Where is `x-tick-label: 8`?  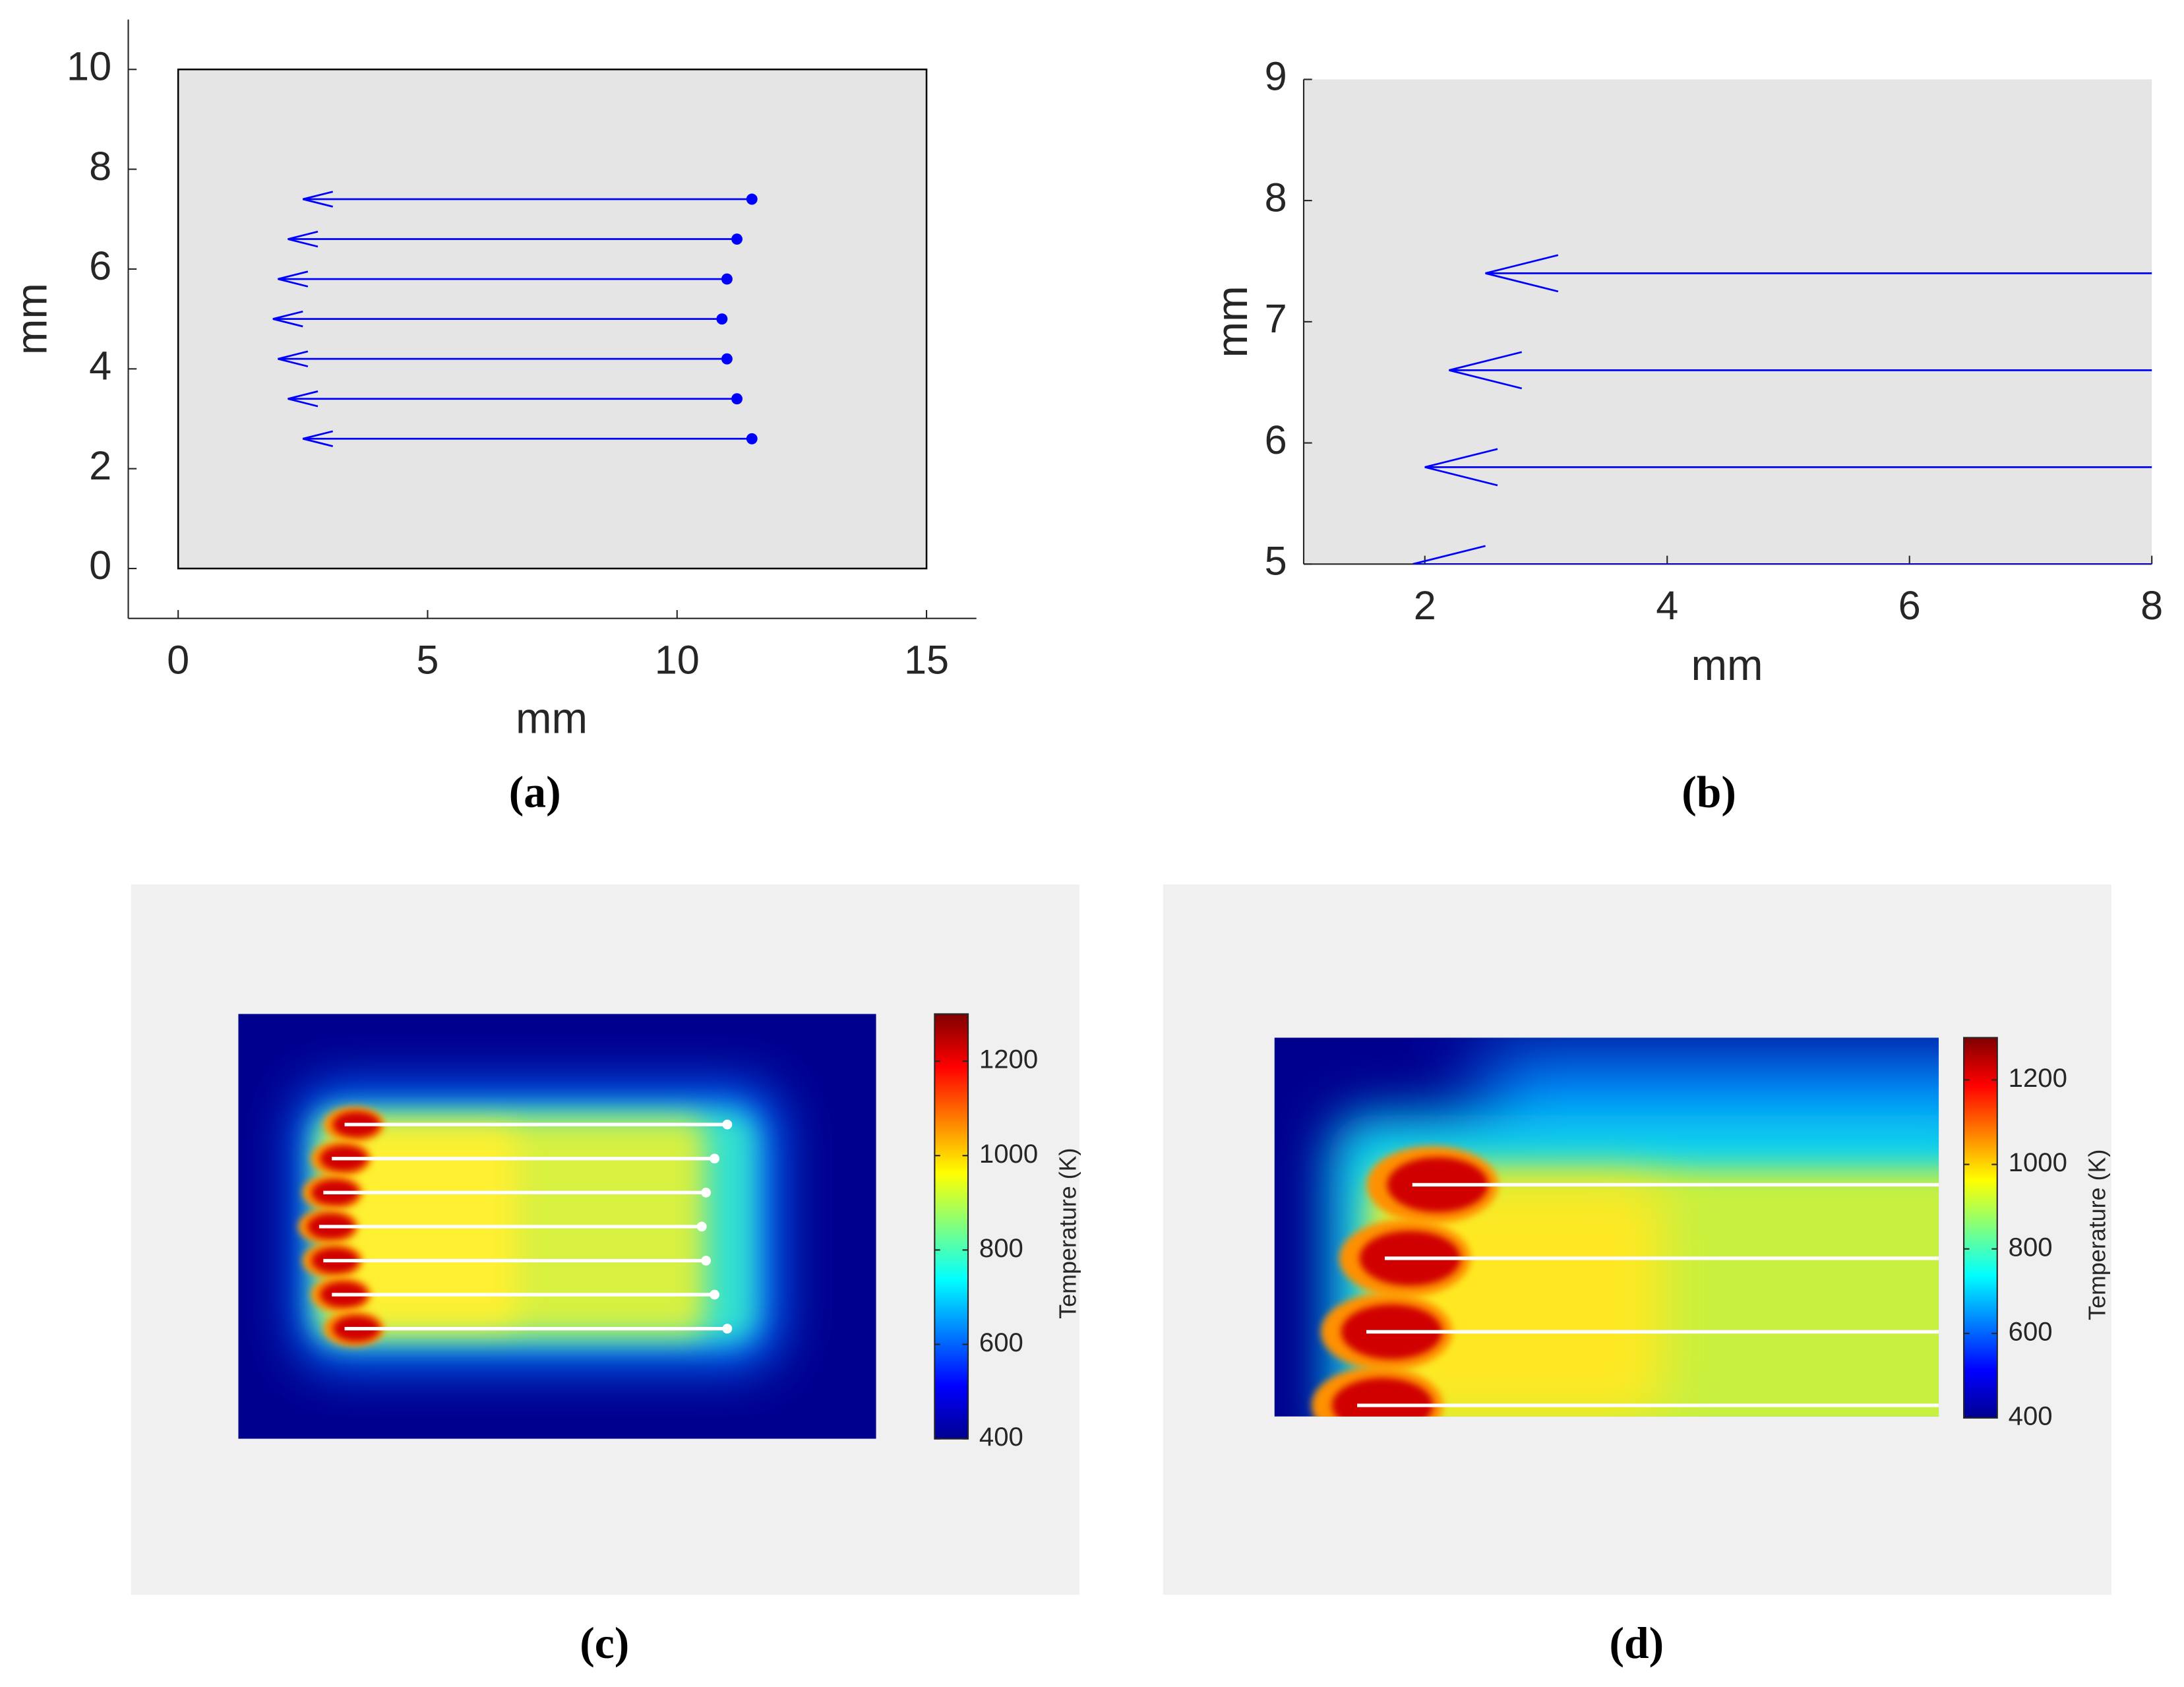 x-tick-label: 8 is located at coordinates (2151, 605).